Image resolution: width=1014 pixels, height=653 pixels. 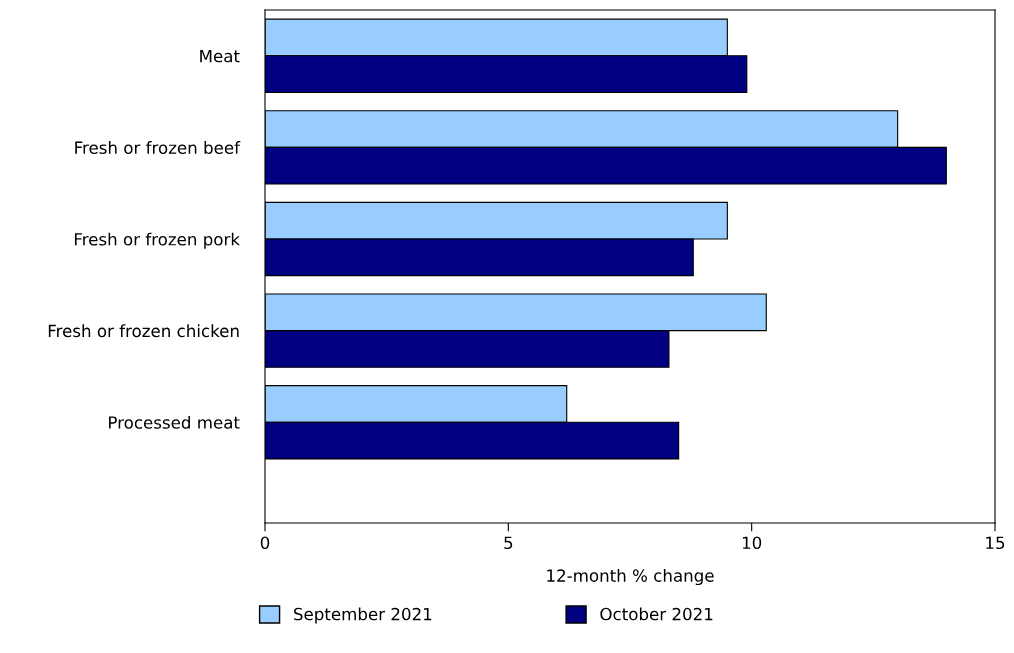 I want to click on x-tick-label: 15, so click(x=995, y=543).